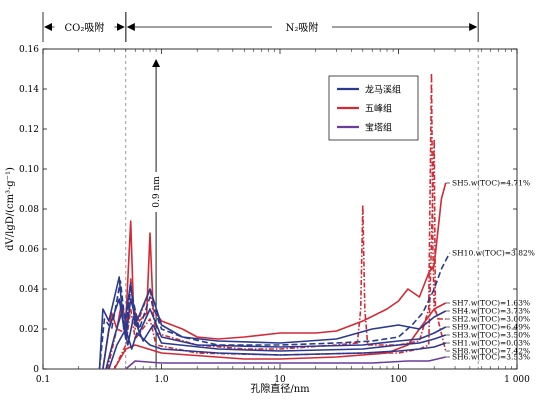 The height and width of the screenshot is (402, 555). I want to click on marker-label-bg, so click(156, 192).